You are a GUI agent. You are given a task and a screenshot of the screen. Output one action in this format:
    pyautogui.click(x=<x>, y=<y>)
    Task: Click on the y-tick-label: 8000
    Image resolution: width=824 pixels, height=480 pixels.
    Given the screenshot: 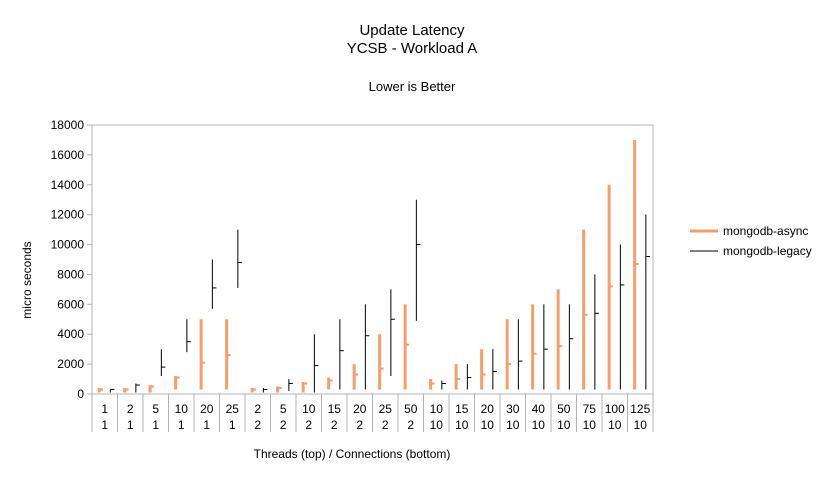 What is the action you would take?
    pyautogui.click(x=70, y=274)
    